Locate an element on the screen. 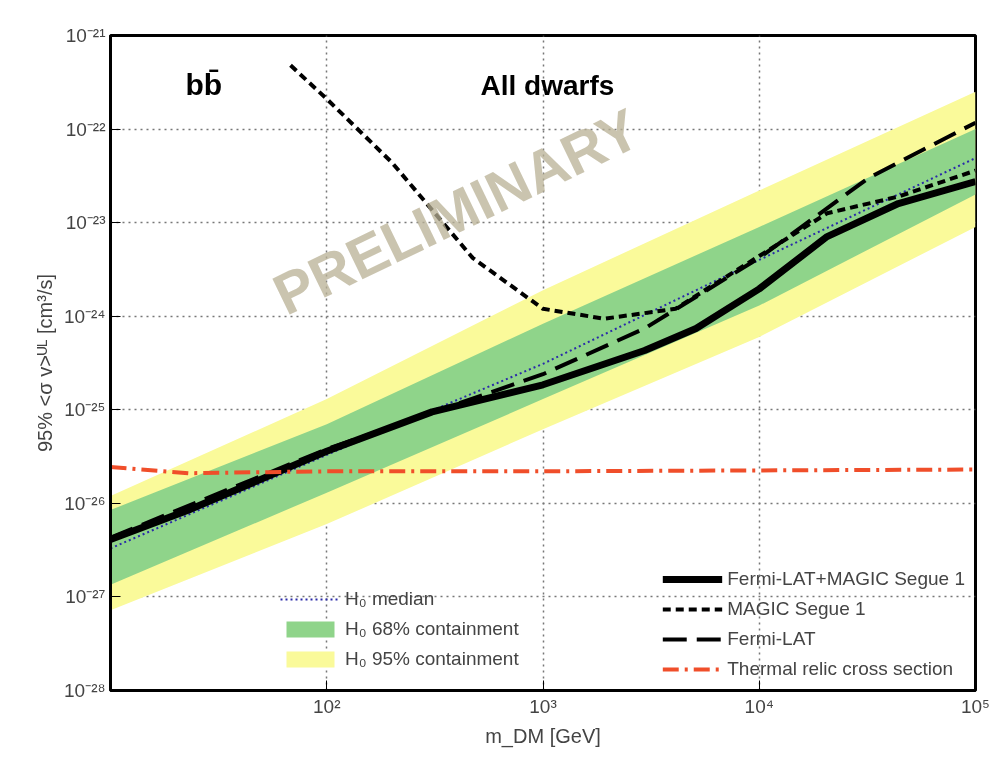 This screenshot has height=774, width=1008. legend-label: Thermal relic cross section is located at coordinates (840, 669).